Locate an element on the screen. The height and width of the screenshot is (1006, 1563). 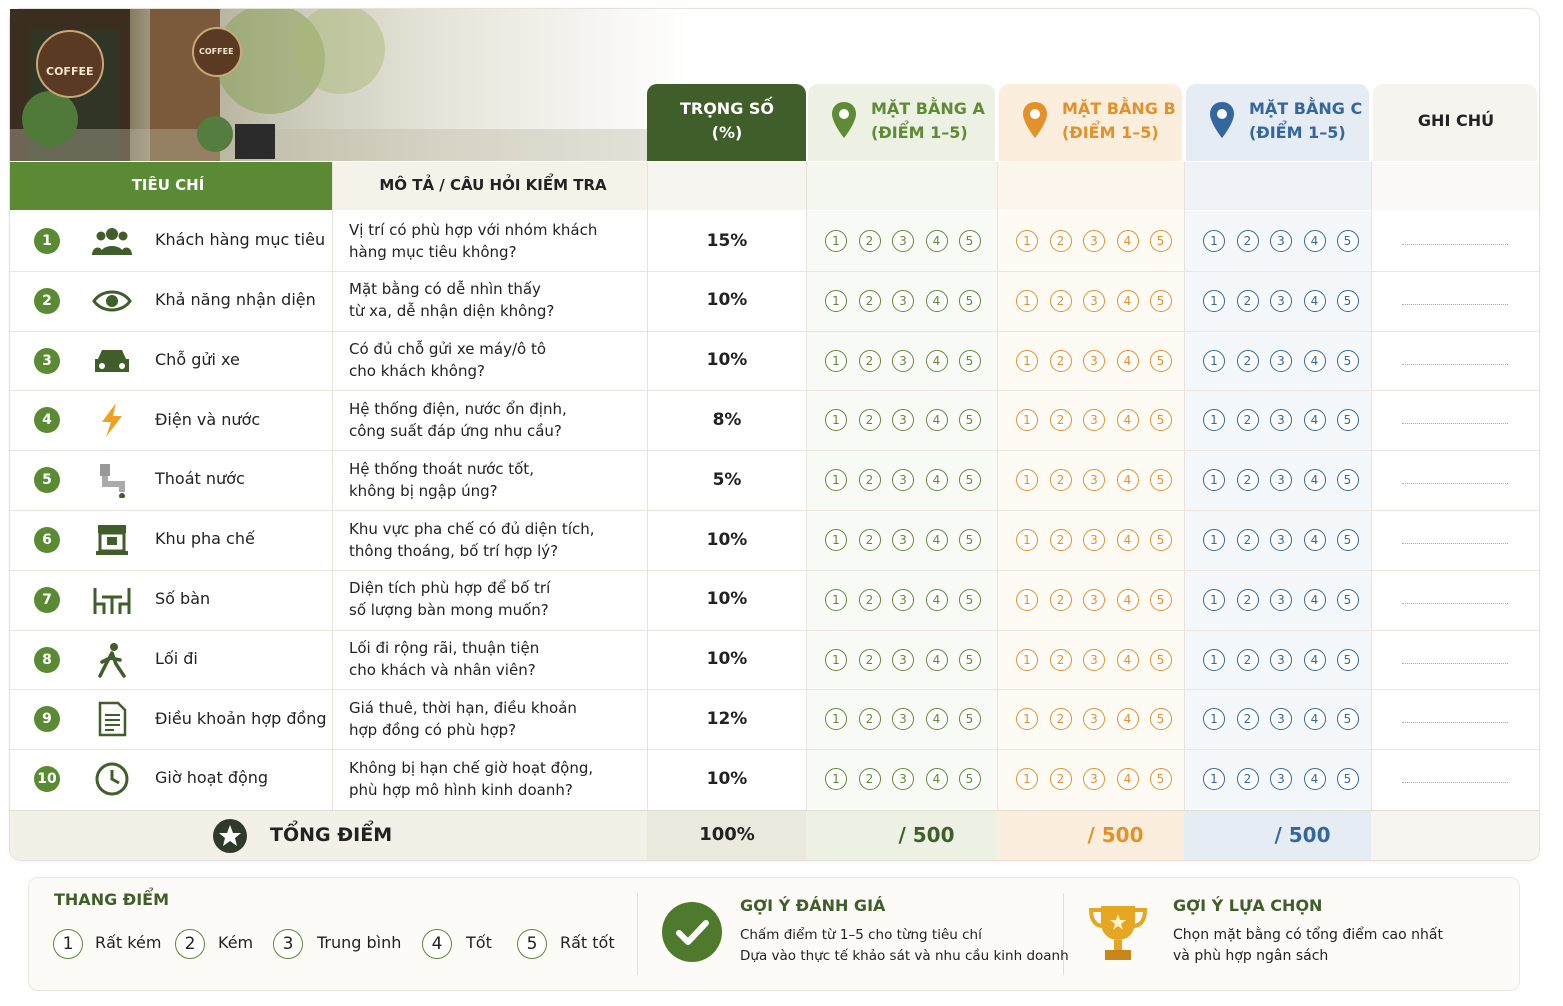
row-description: không bị ngập úng? is located at coordinates (423, 490).